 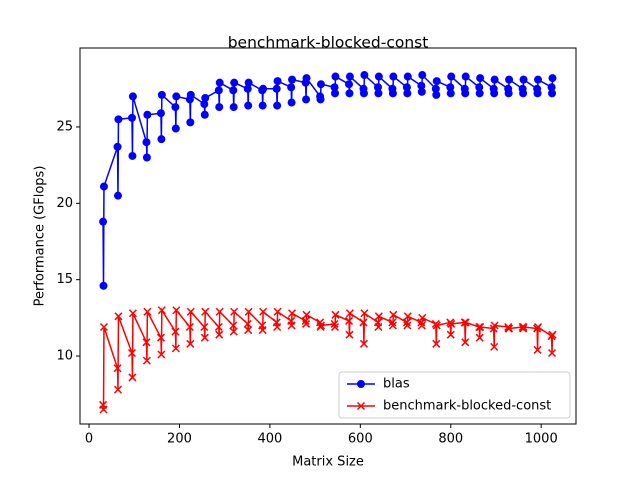 What do you see at coordinates (360, 439) in the screenshot?
I see `x-tick-label: 600` at bounding box center [360, 439].